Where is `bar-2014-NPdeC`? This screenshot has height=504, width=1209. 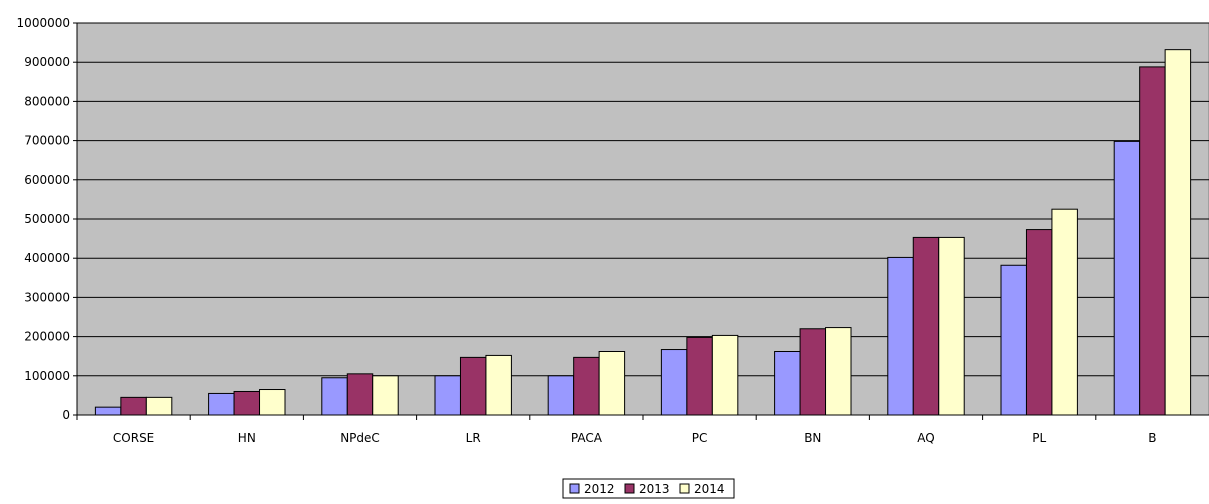 bar-2014-NPdeC is located at coordinates (385, 395).